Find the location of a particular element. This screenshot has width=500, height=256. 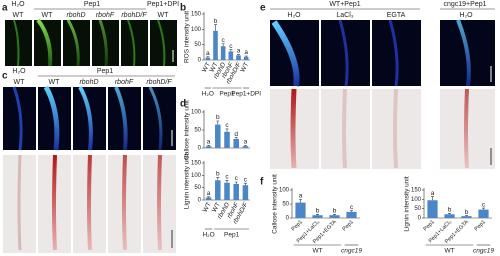

treatment-label: EGTA is located at coordinates (396, 15).